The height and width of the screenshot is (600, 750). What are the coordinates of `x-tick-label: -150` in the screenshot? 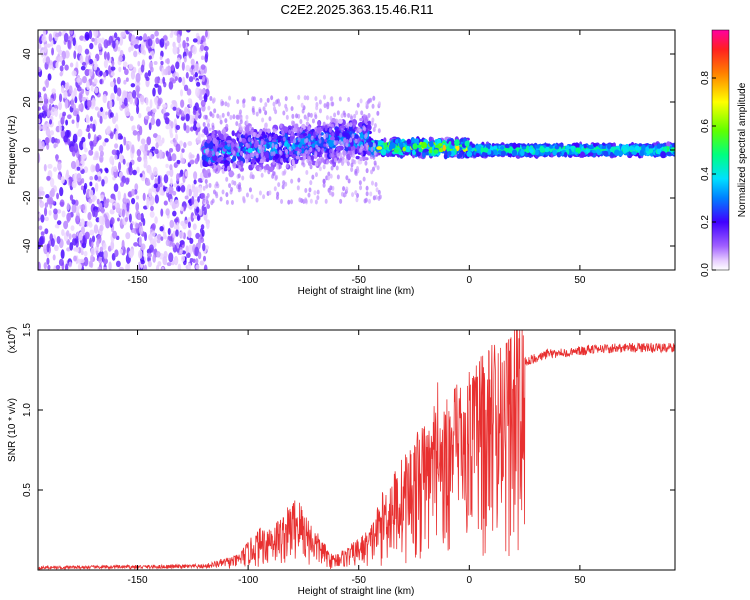 It's located at (138, 580).